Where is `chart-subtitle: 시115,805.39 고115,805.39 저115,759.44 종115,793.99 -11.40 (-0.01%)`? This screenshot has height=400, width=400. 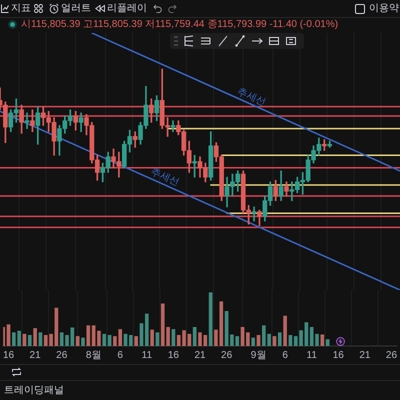
chart-subtitle: 시115,805.39 고115,805.39 저115,759.44 종115,793.99 -11.40 (-0.01%) is located at coordinates (179, 25).